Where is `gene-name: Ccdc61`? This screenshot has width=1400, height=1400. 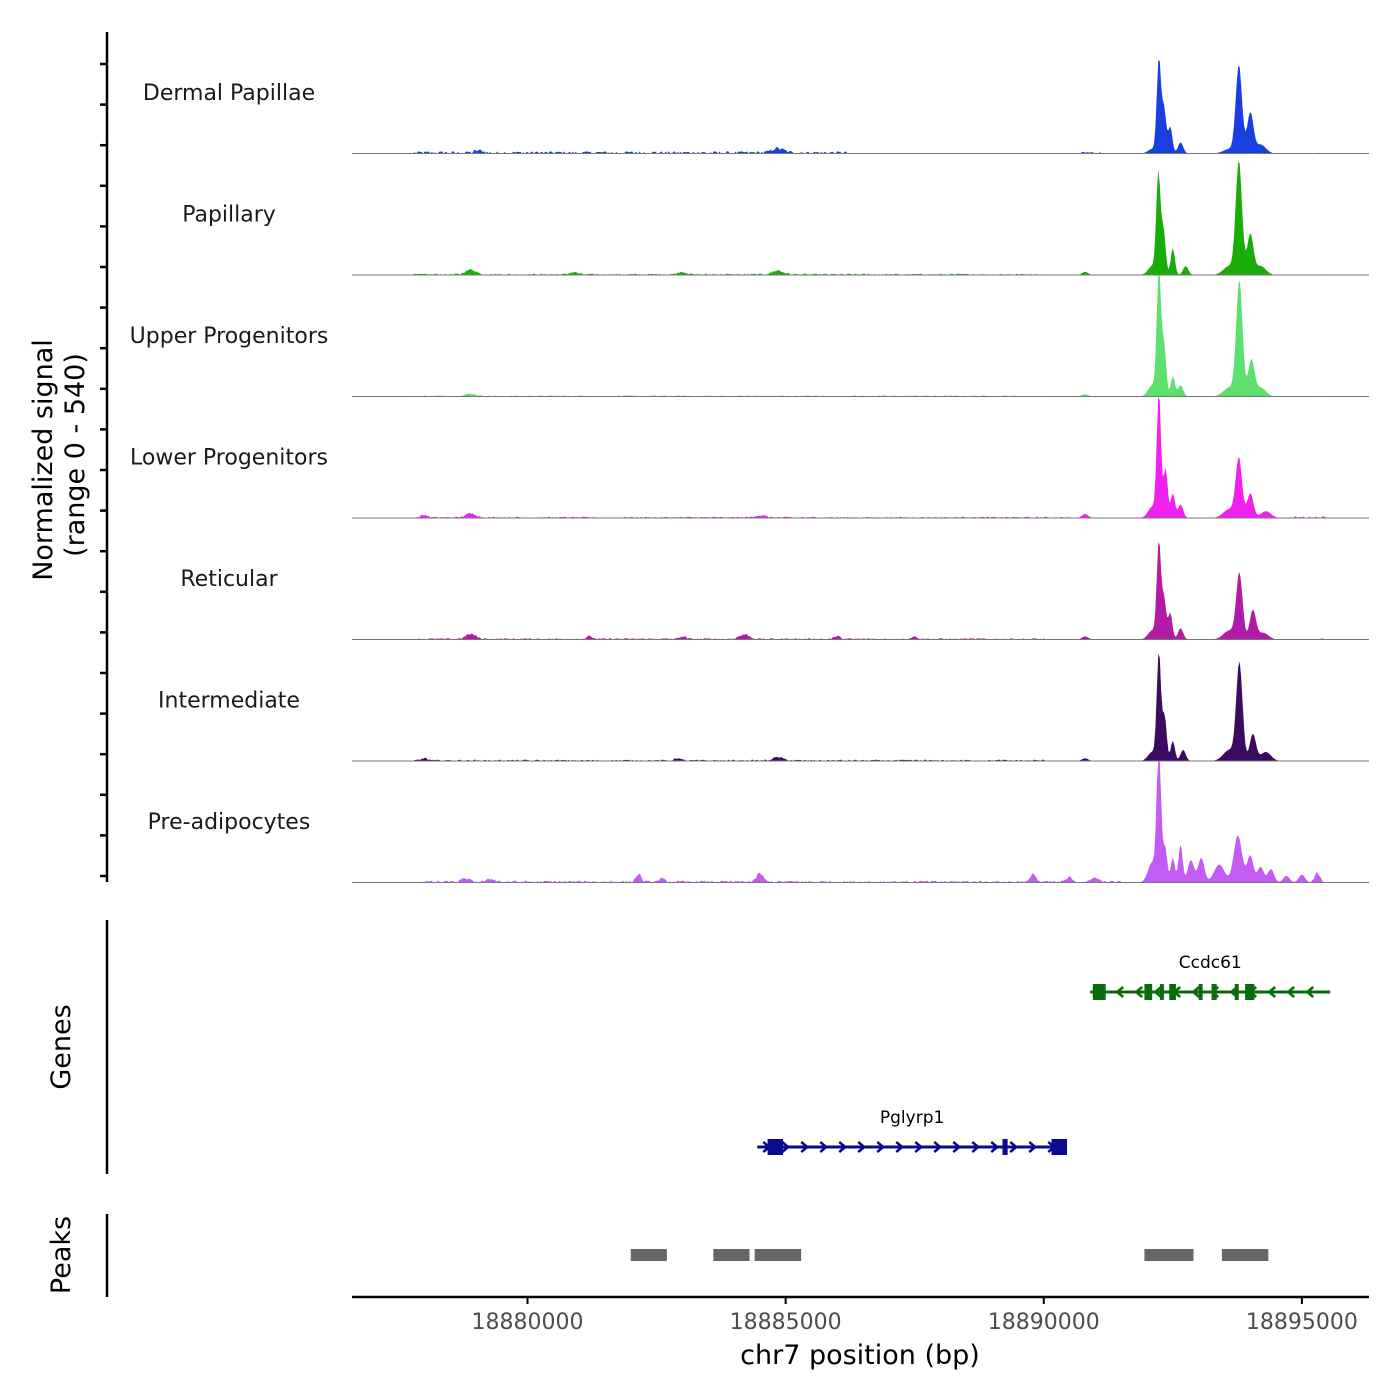
gene-name: Ccdc61 is located at coordinates (1210, 963).